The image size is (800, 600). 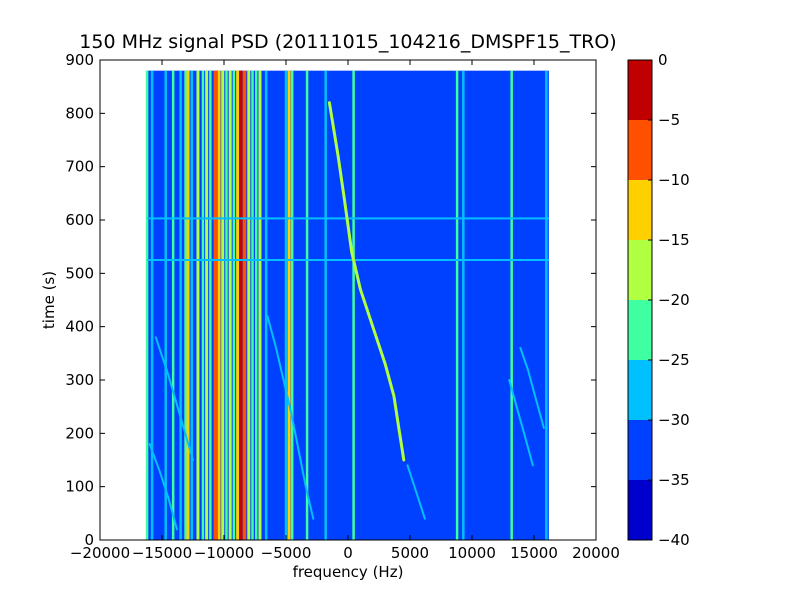 What do you see at coordinates (89, 540) in the screenshot?
I see `y-tick-label: 0` at bounding box center [89, 540].